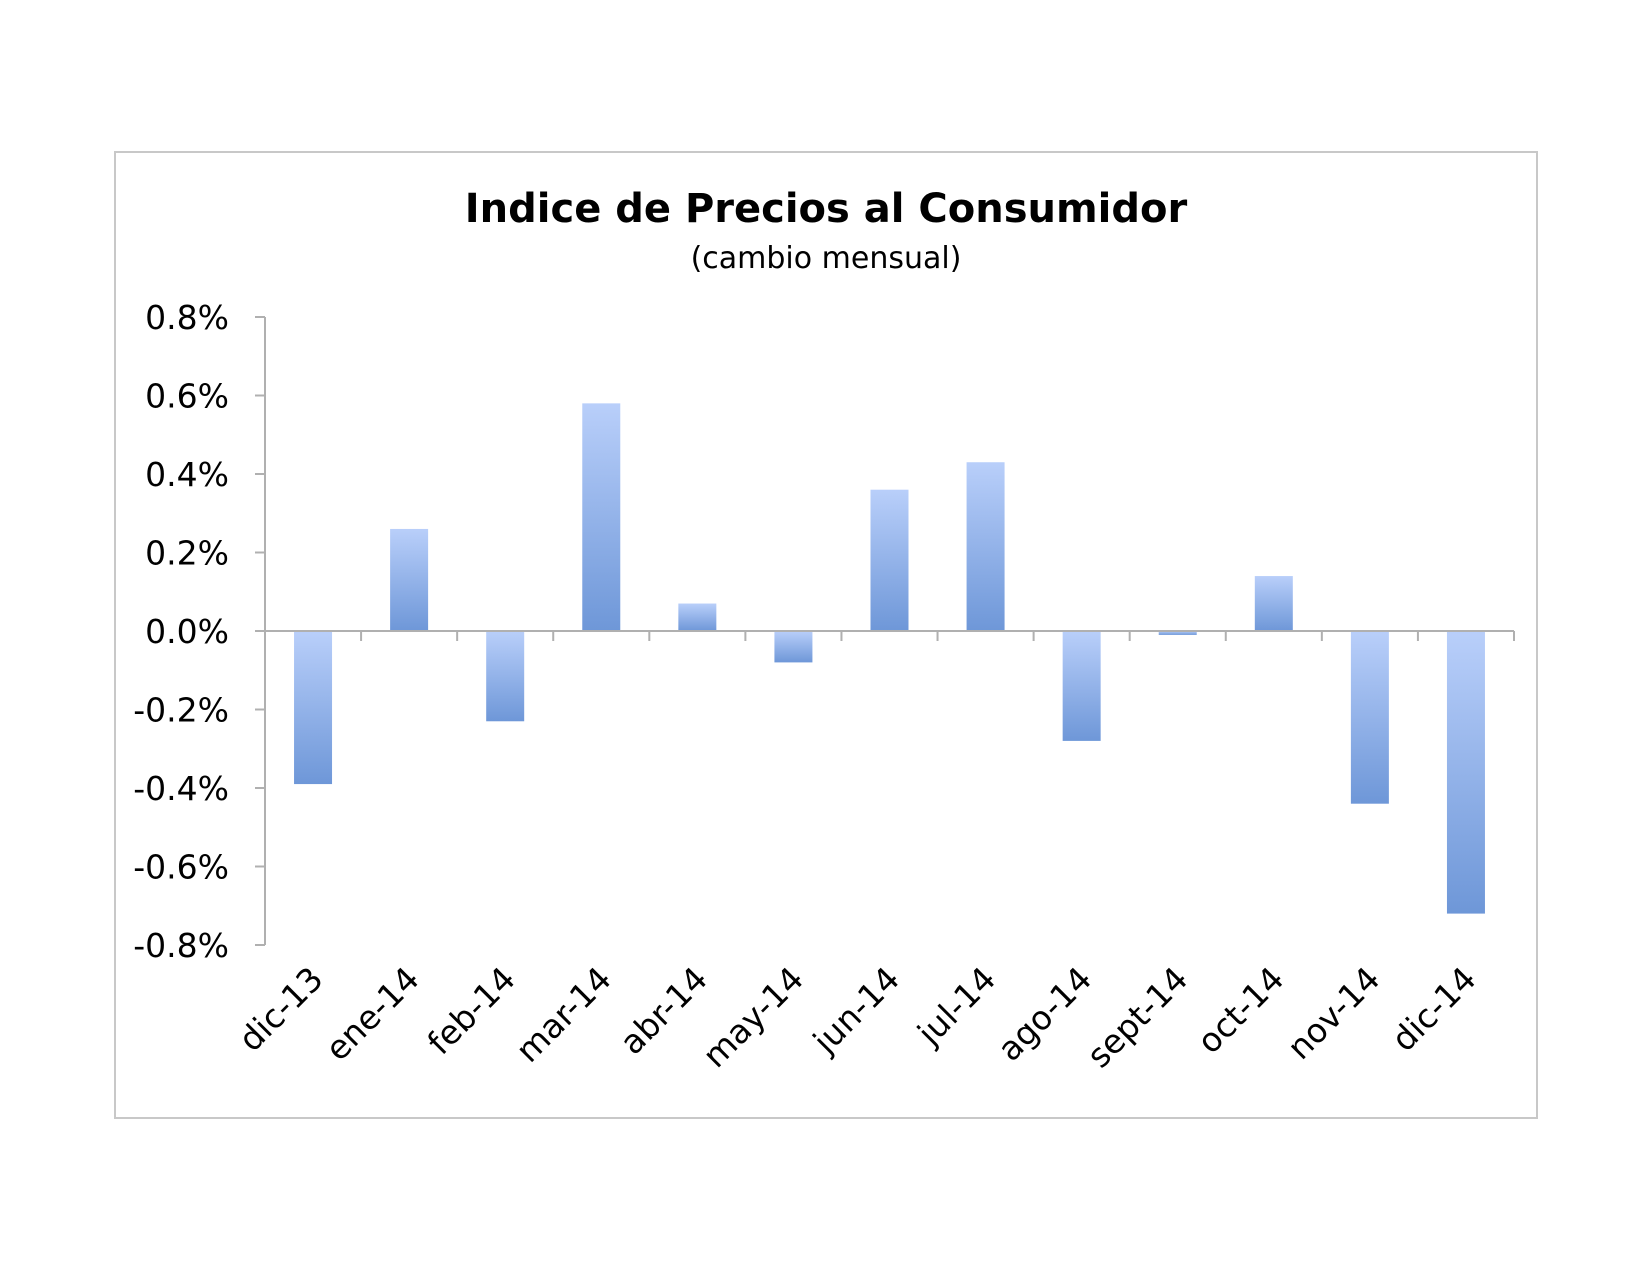  What do you see at coordinates (181, 710) in the screenshot?
I see `y-tick-label: -0.2%` at bounding box center [181, 710].